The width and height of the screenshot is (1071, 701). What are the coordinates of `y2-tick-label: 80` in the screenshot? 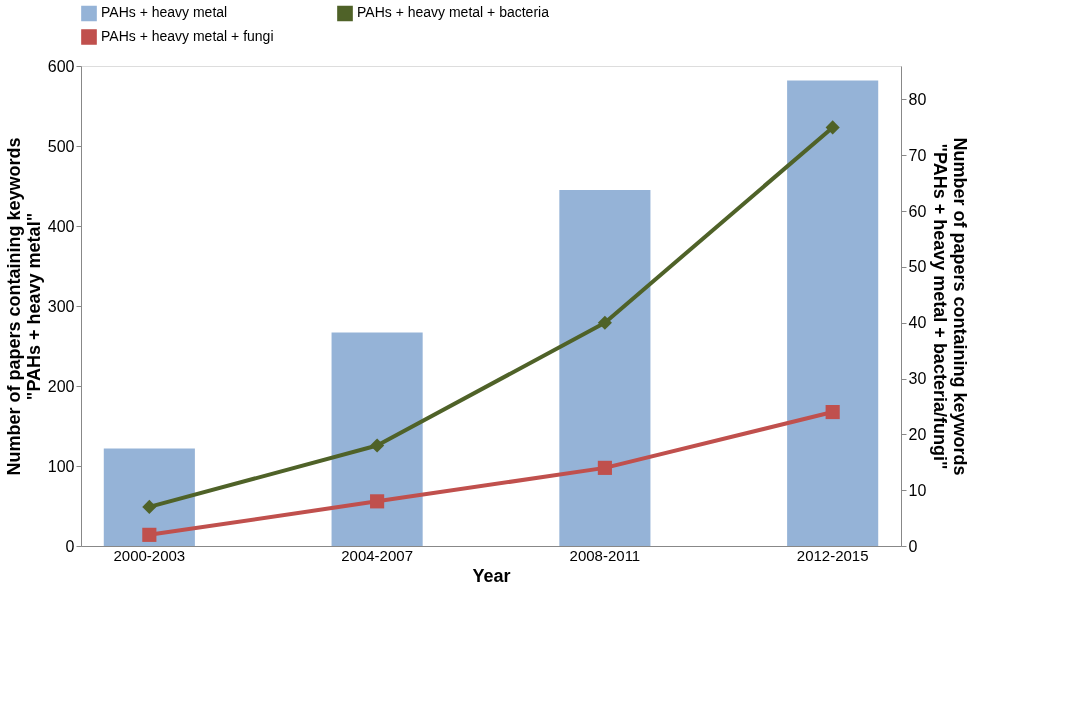 It's located at (917, 99).